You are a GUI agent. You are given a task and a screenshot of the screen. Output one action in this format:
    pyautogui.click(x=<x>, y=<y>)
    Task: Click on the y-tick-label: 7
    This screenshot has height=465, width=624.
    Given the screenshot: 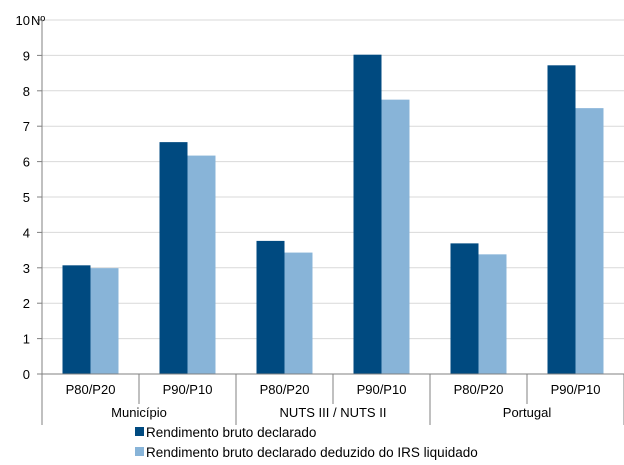 What is the action you would take?
    pyautogui.click(x=26, y=126)
    